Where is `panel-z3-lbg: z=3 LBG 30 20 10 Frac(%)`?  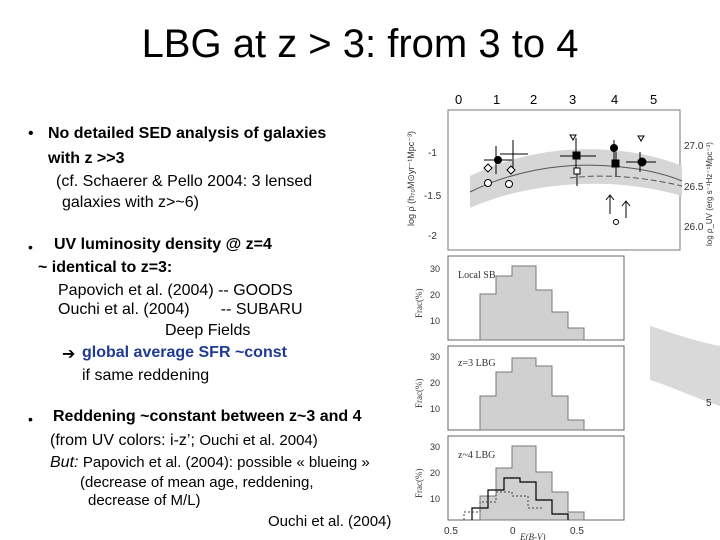 panel-z3-lbg: z=3 LBG 30 20 10 Frac(%) is located at coordinates (519, 388).